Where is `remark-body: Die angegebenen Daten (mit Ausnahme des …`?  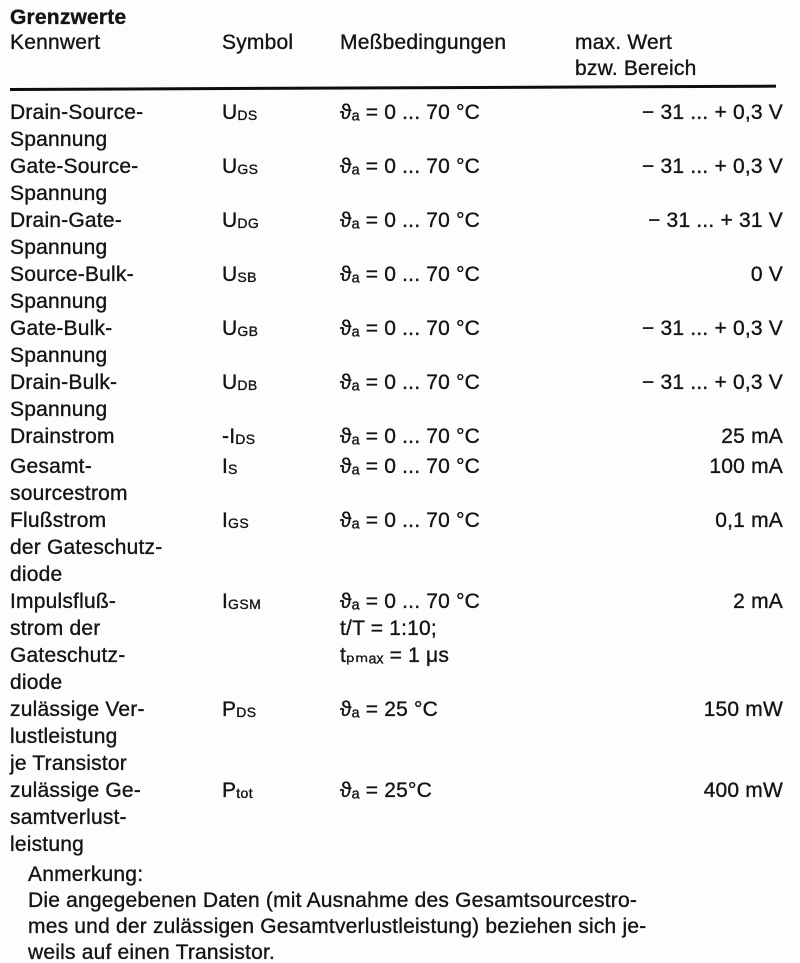 remark-body: Die angegebenen Daten (mit Ausnahme des … is located at coordinates (337, 926).